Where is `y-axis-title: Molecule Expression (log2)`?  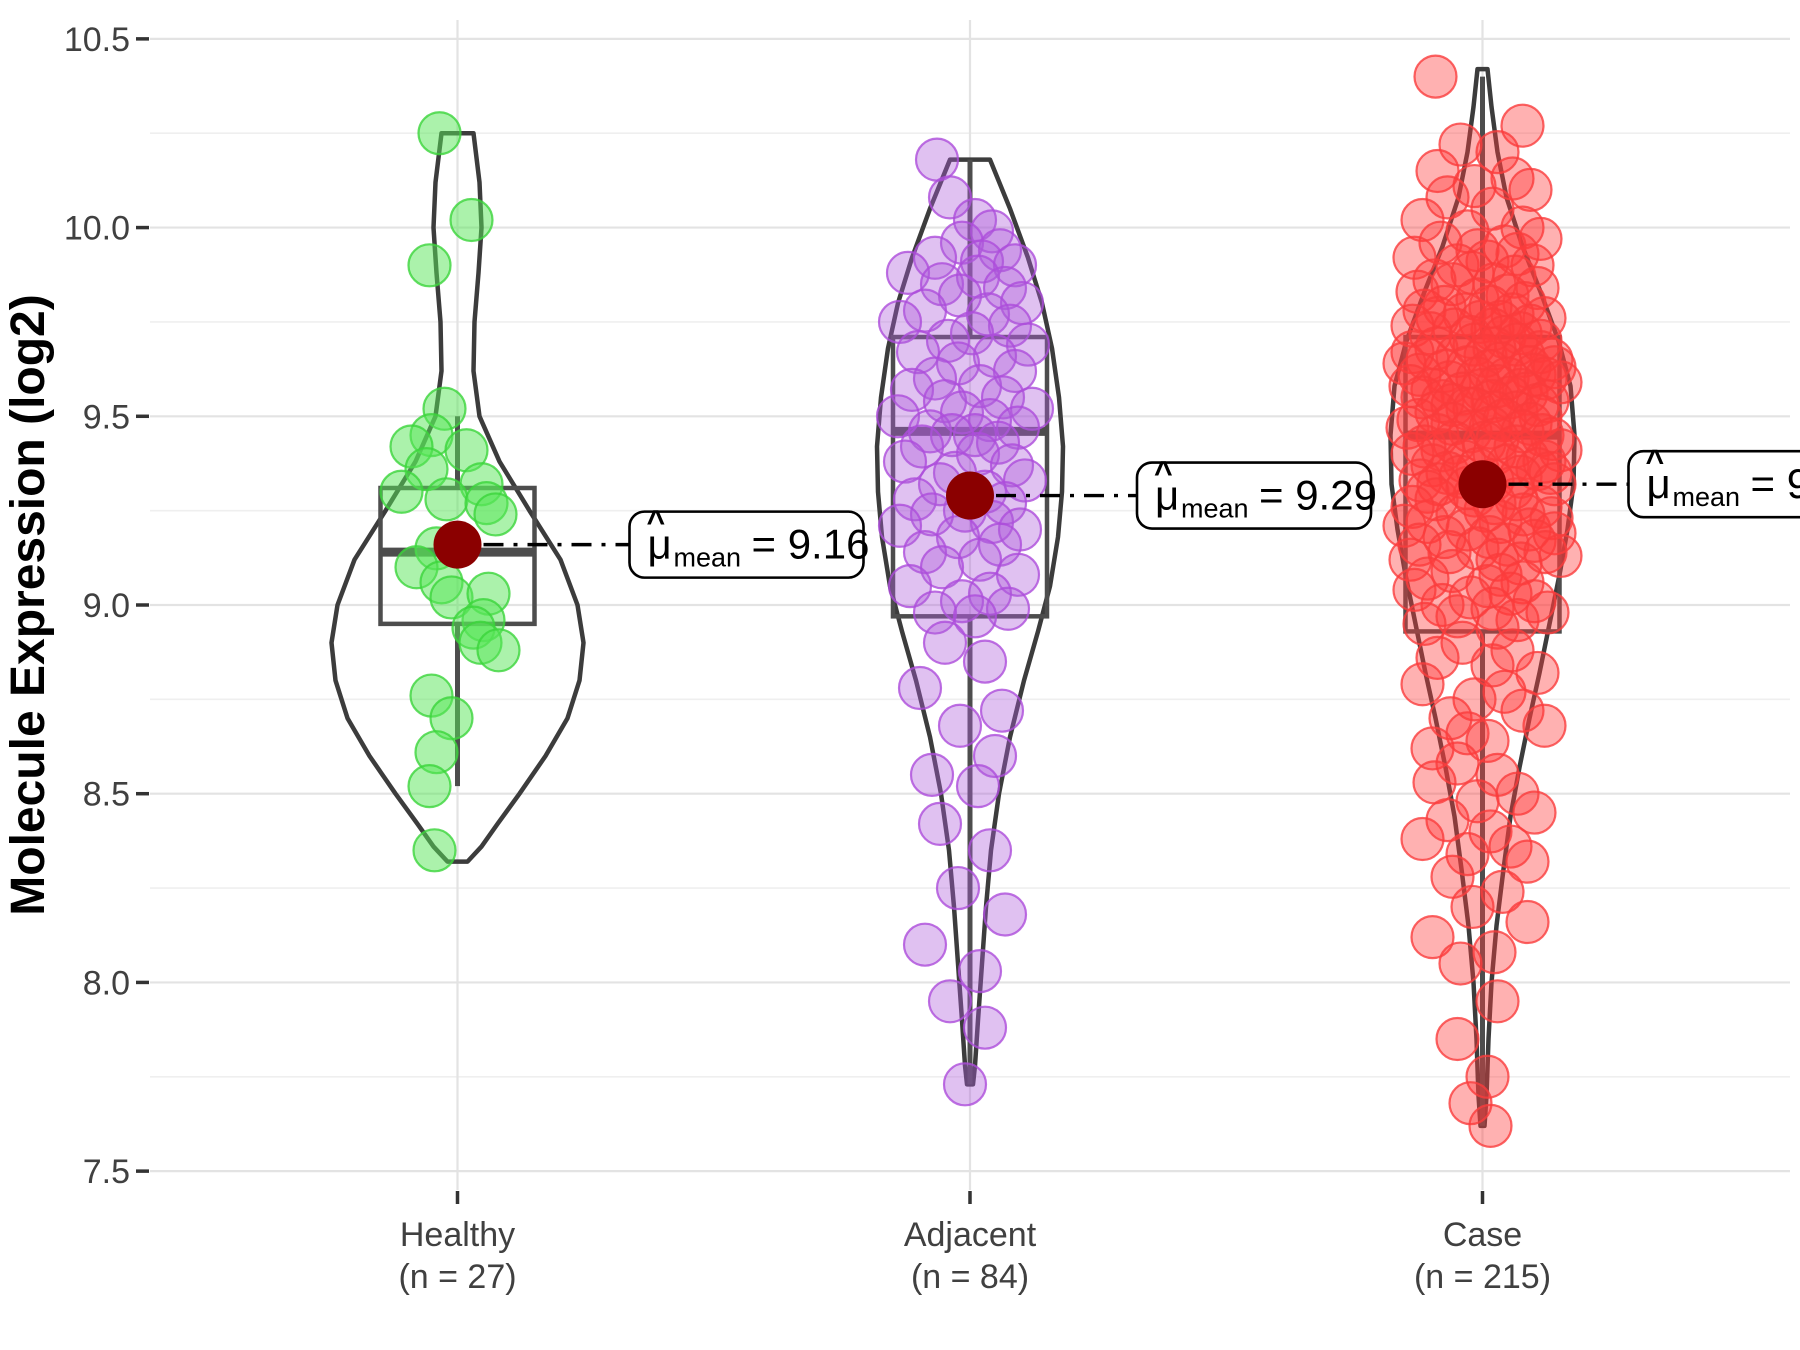 y-axis-title: Molecule Expression (log2) is located at coordinates (28, 604).